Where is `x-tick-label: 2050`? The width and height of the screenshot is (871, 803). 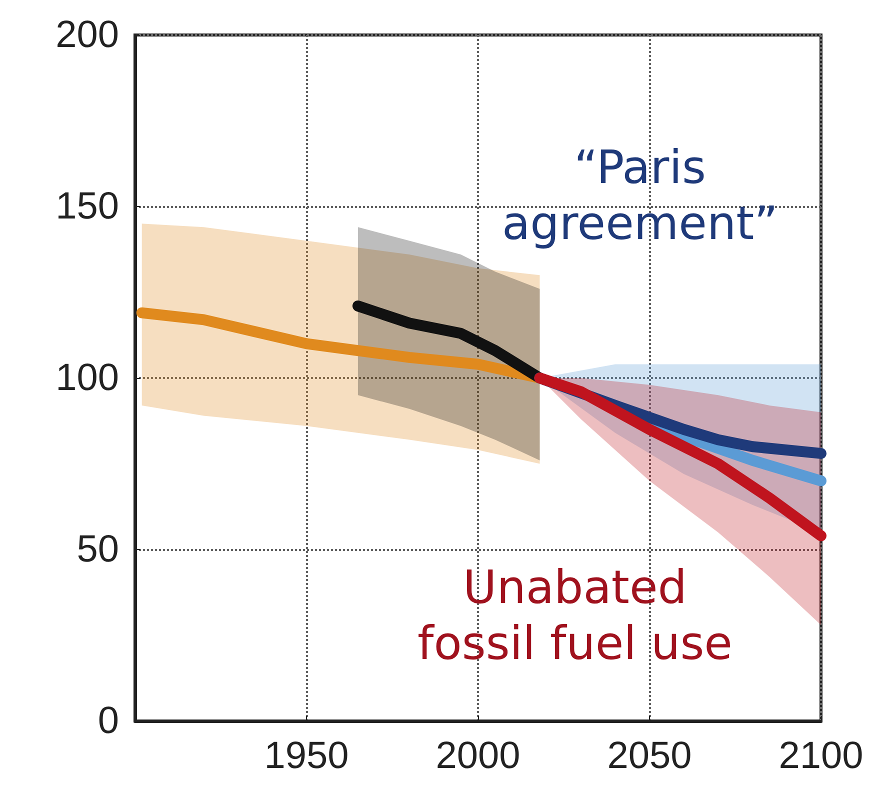
x-tick-label: 2050 is located at coordinates (649, 756).